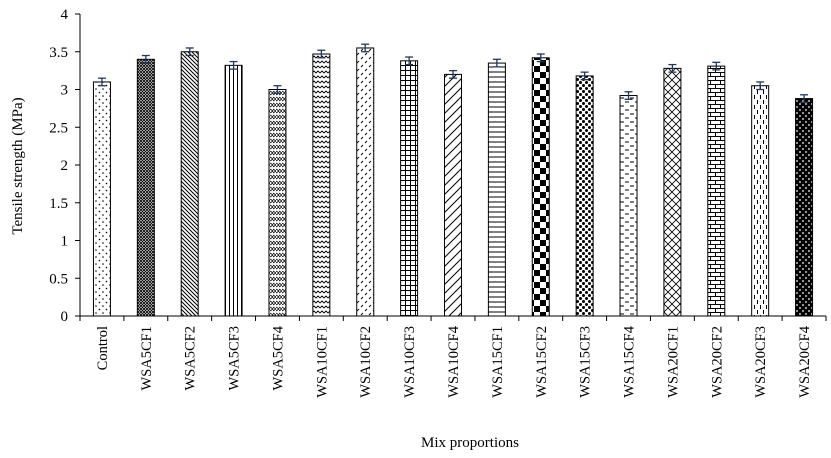 This screenshot has height=458, width=831. I want to click on bar-wsa15cf2, so click(540, 187).